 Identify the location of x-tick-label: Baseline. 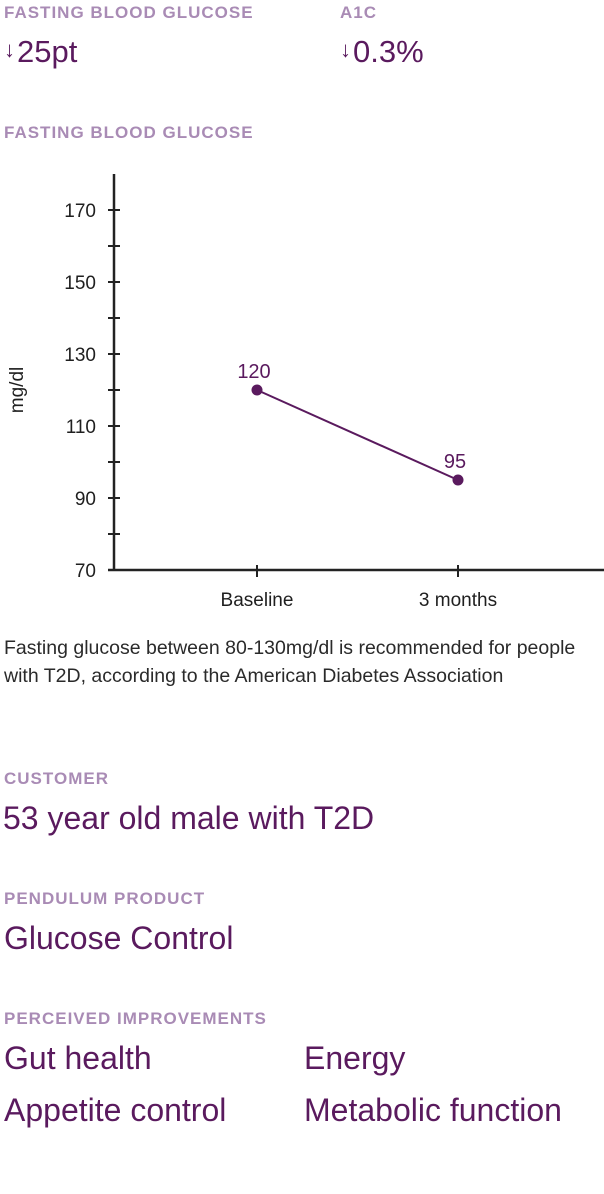
(257, 600).